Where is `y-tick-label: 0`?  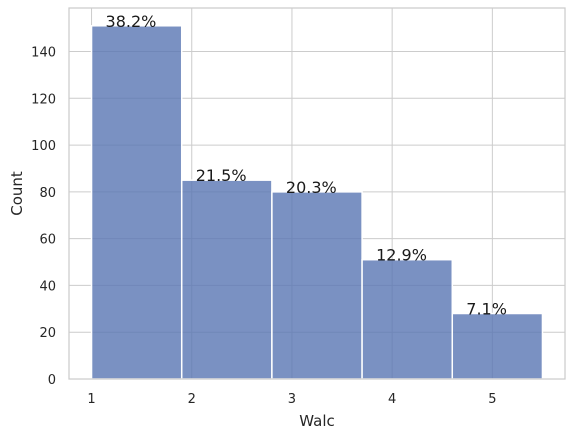
y-tick-label: 0 is located at coordinates (52, 380).